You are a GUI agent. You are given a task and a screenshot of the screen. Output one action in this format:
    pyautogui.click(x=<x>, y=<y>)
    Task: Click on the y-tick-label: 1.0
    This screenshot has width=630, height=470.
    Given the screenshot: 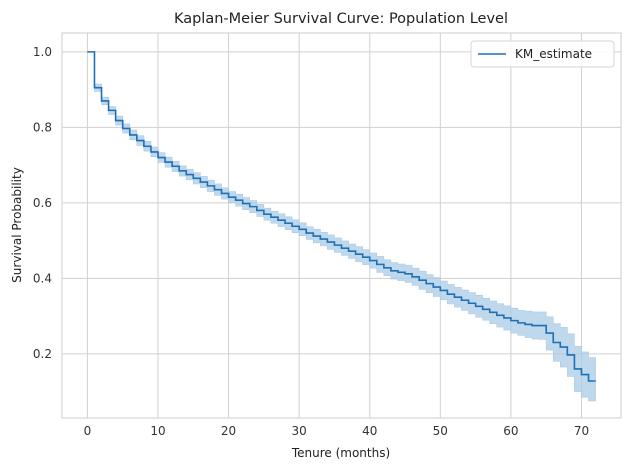 What is the action you would take?
    pyautogui.click(x=42, y=52)
    